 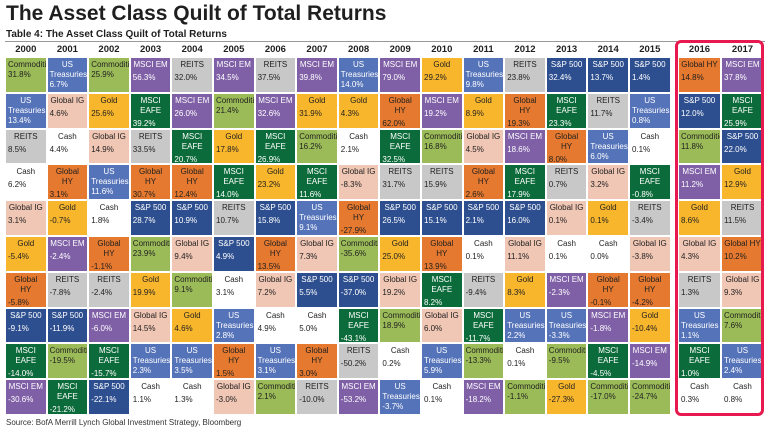 I want to click on asset-return: 8.0%, so click(x=558, y=159).